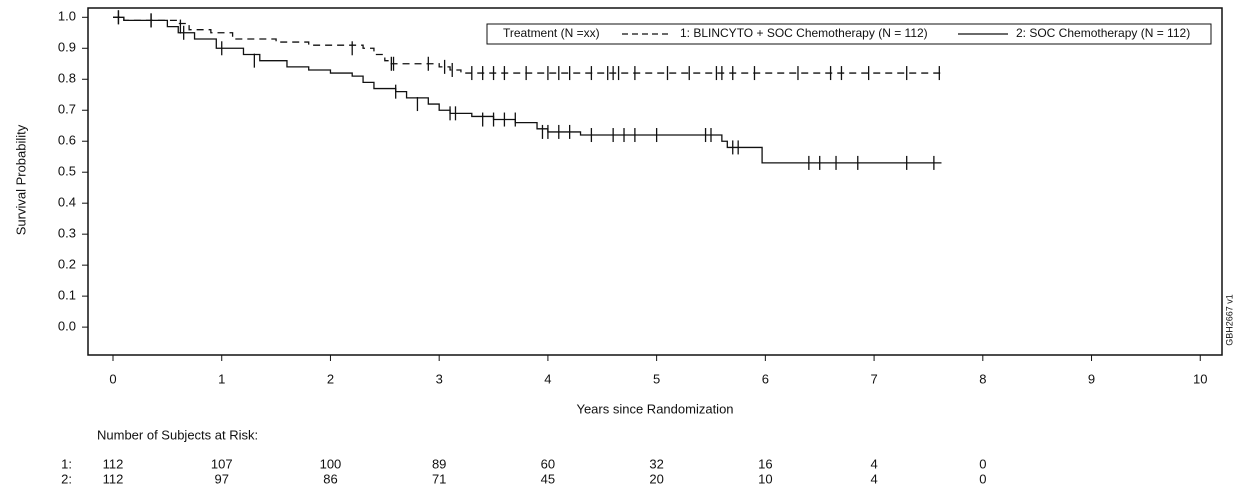 This screenshot has height=502, width=1236. I want to click on y-tick-label: 1.0, so click(67, 16).